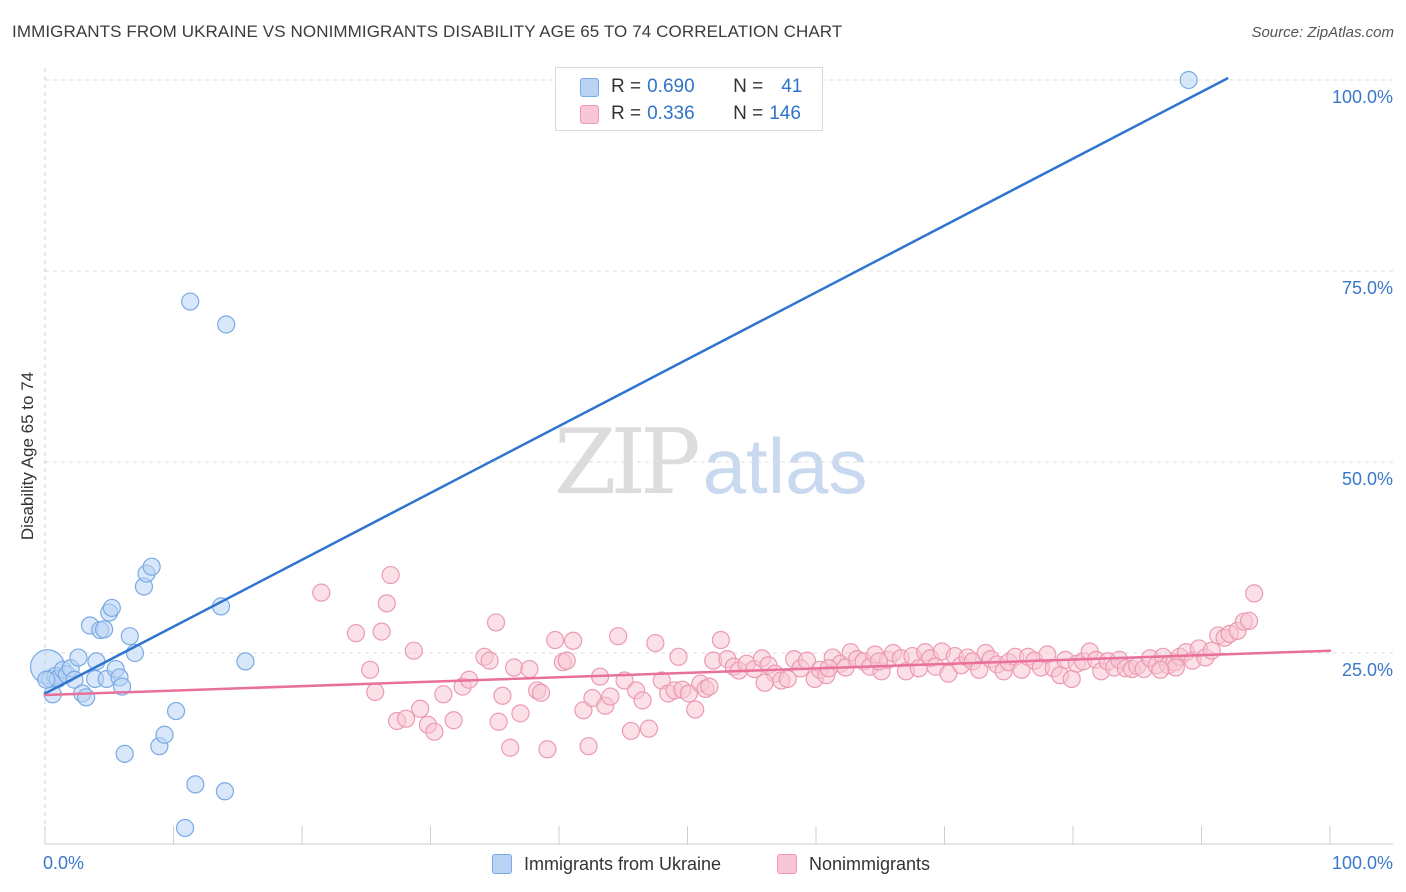 The width and height of the screenshot is (1406, 892). I want to click on y-tick-label: 25.0%, so click(1367, 670).